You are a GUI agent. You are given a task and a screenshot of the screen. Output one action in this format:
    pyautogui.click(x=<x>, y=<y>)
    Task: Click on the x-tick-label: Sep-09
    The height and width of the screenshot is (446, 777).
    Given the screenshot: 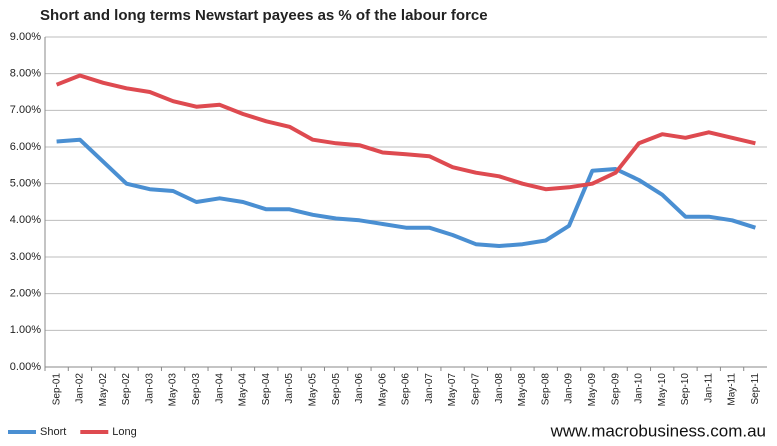 What is the action you would take?
    pyautogui.click(x=615, y=389)
    